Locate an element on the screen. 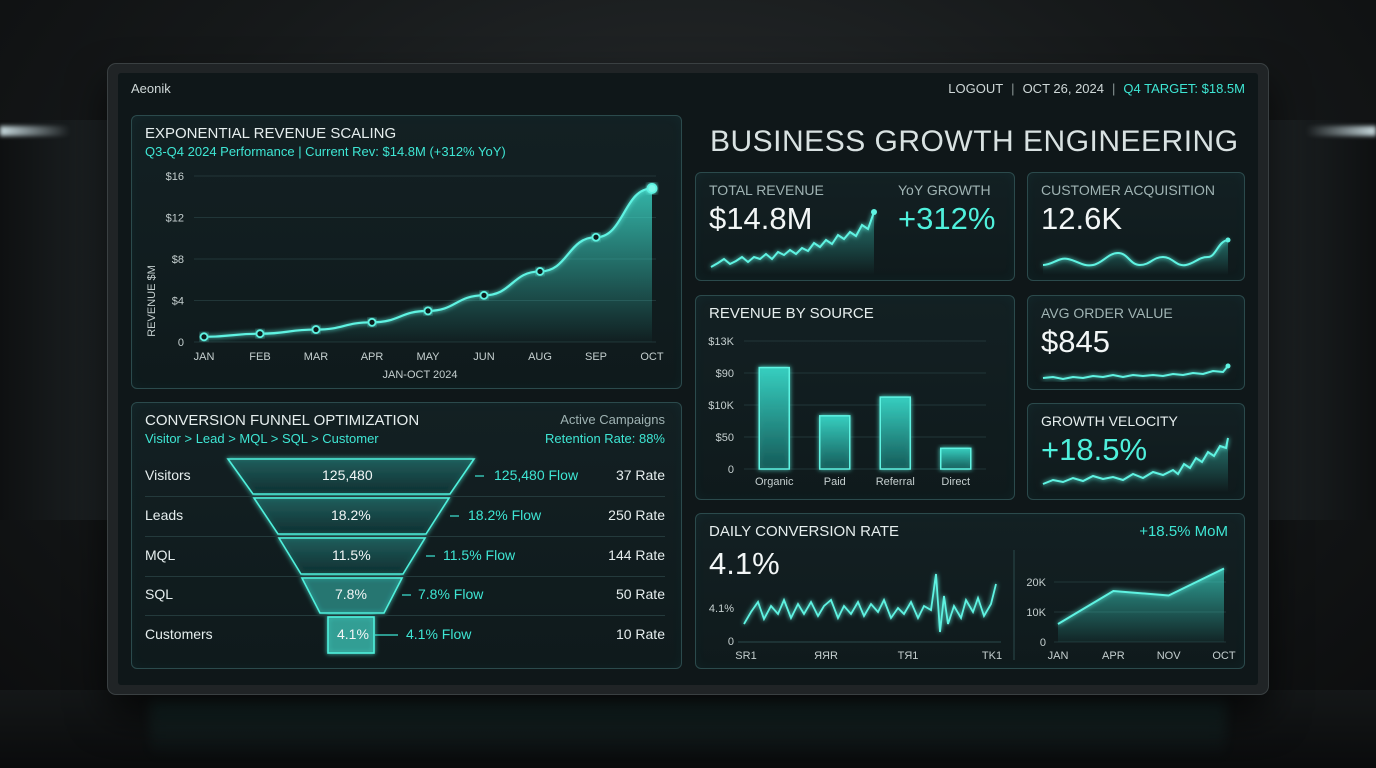  growth-velocity-sparkline is located at coordinates (1135, 464).